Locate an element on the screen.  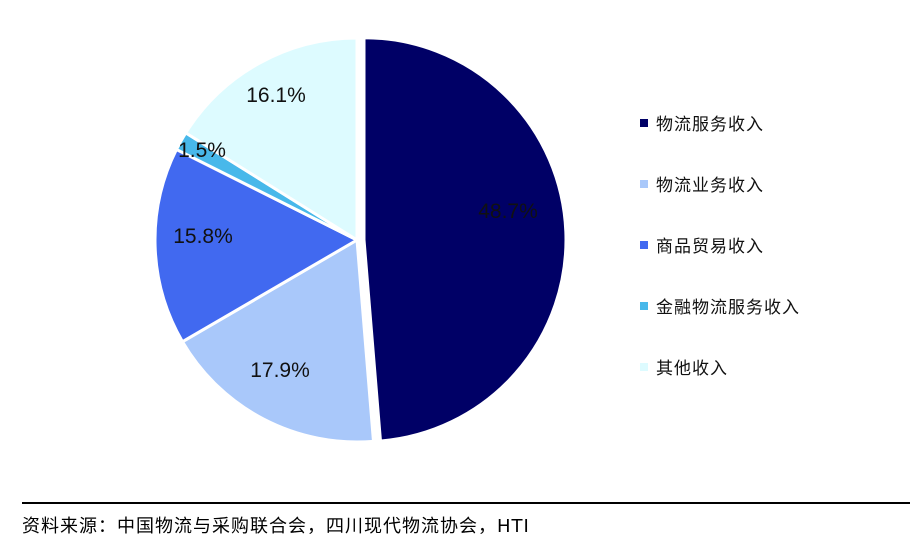
legend-item: 物流服务收入 is located at coordinates (720, 122).